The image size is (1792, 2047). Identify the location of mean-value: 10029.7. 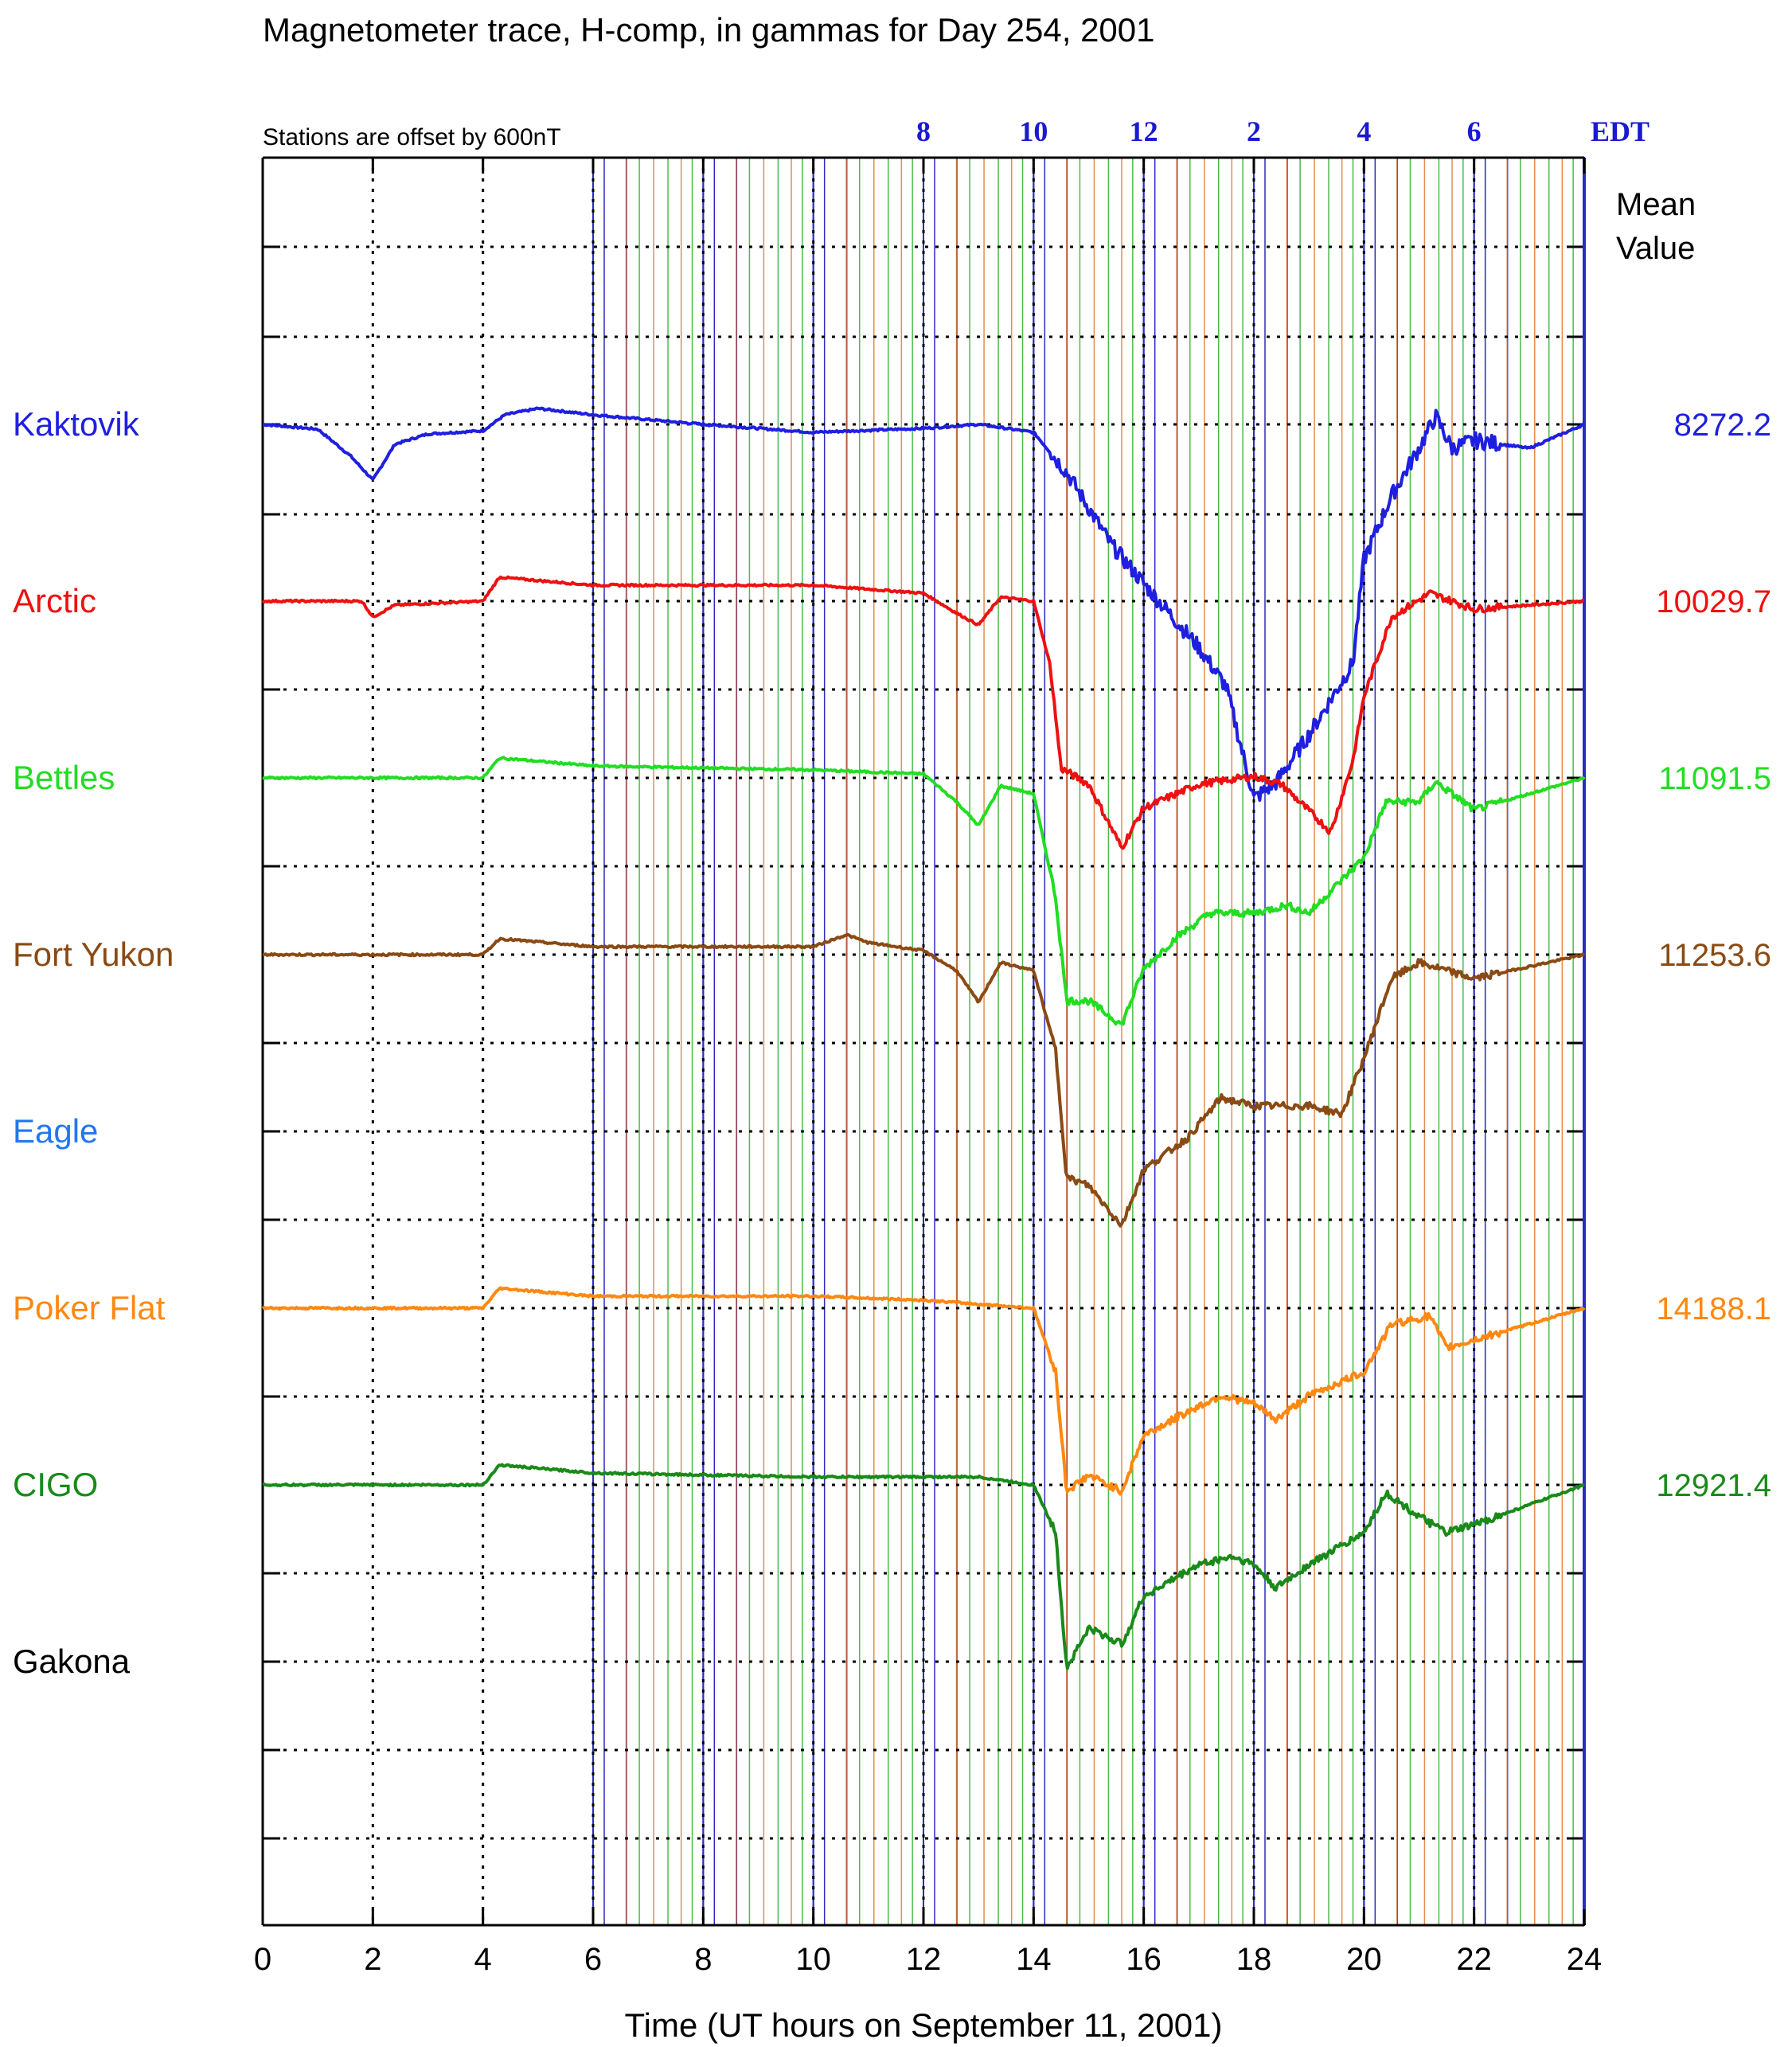
(1713, 602).